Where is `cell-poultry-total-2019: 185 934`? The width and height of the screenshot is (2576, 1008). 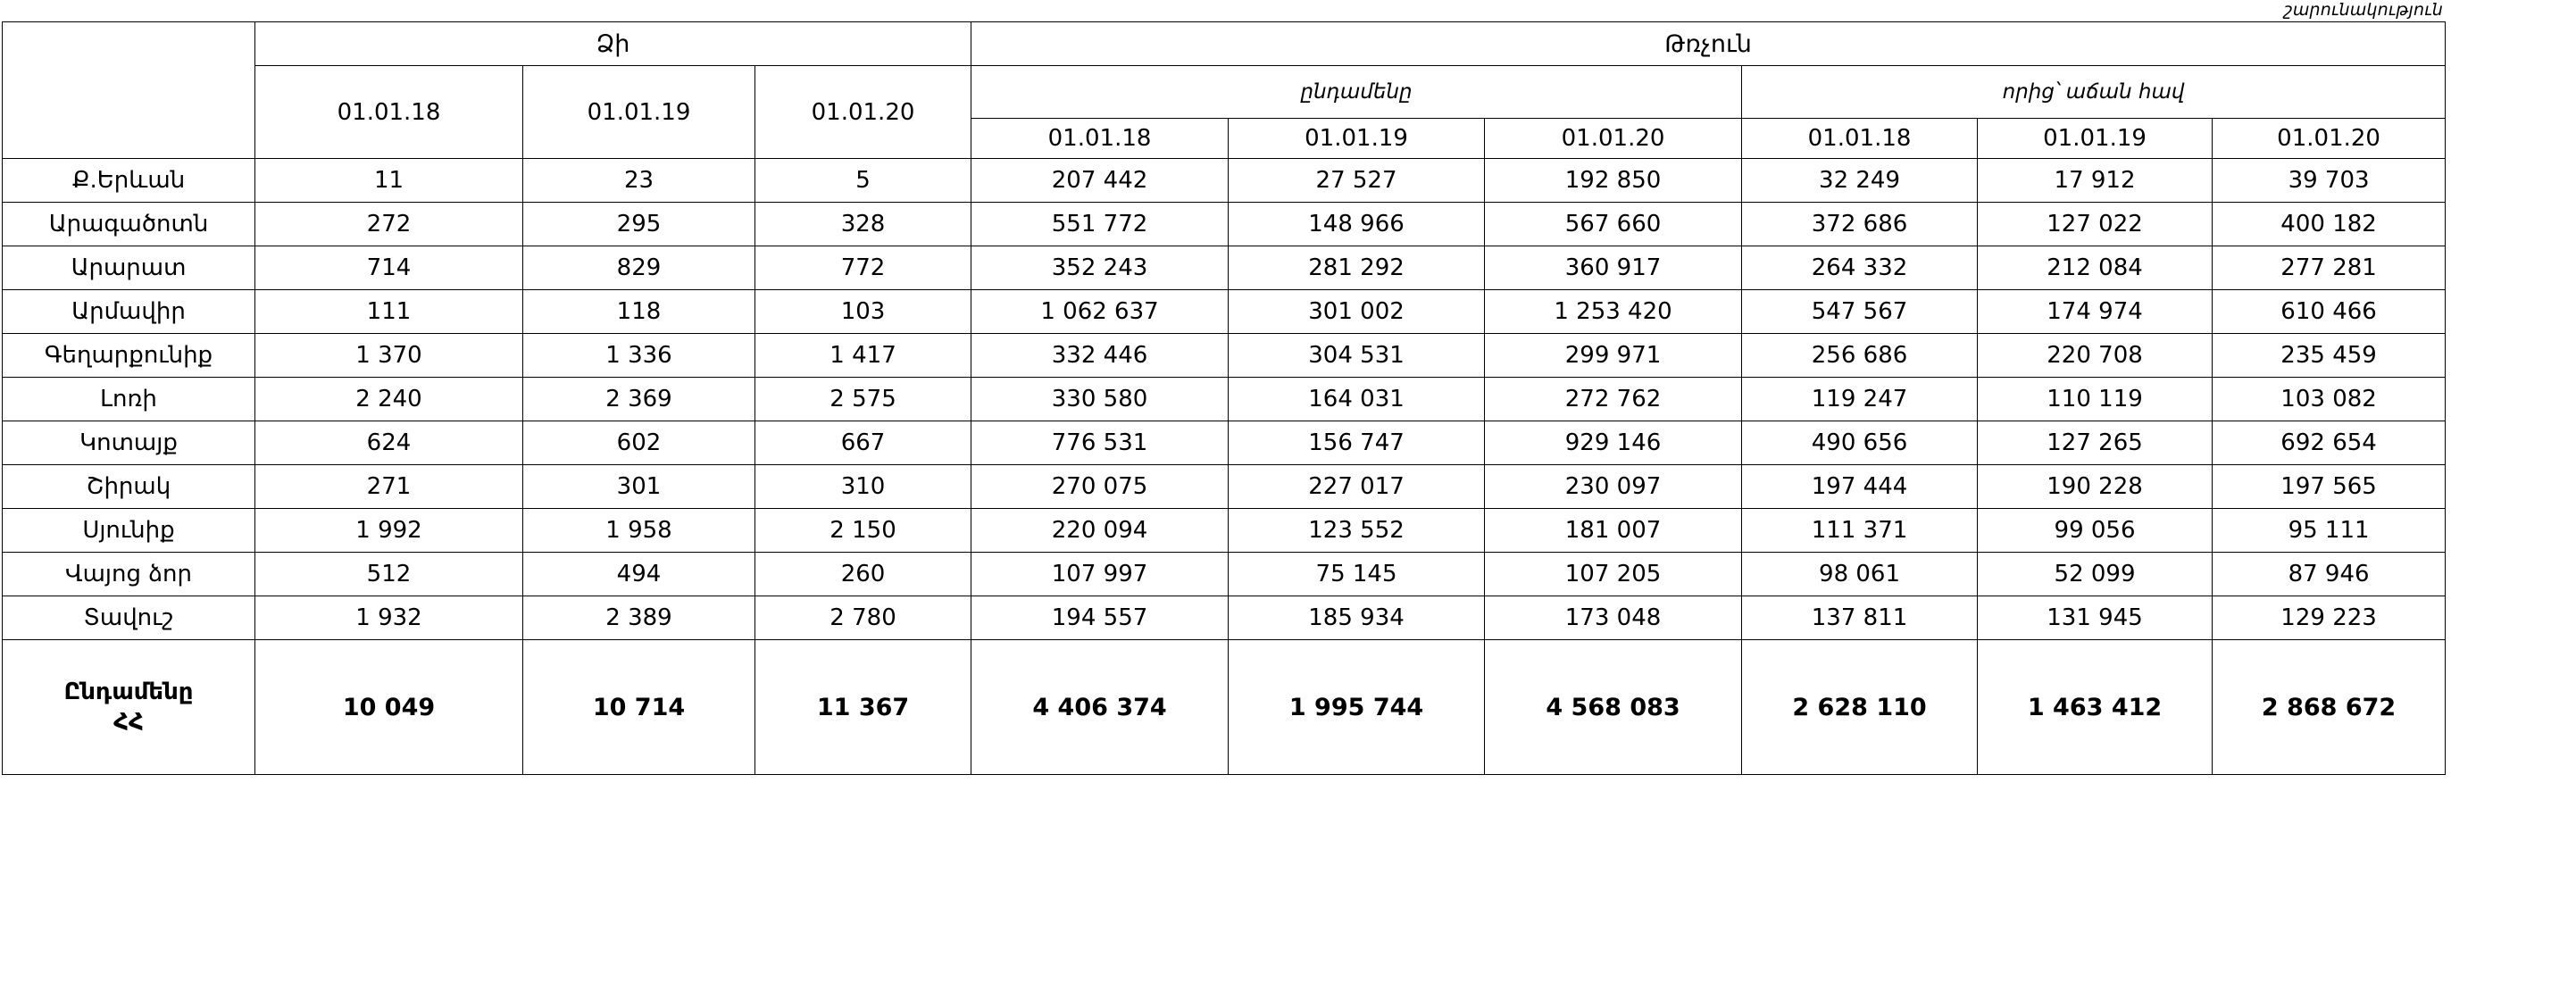 cell-poultry-total-2019: 185 934 is located at coordinates (1357, 618).